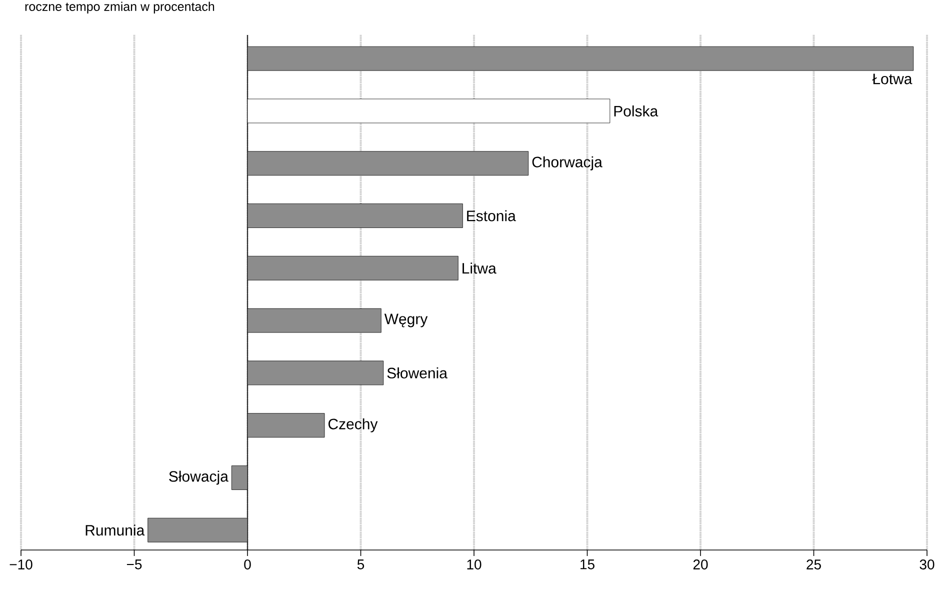 The width and height of the screenshot is (947, 597). What do you see at coordinates (491, 216) in the screenshot?
I see `y-tick-label: Estonia` at bounding box center [491, 216].